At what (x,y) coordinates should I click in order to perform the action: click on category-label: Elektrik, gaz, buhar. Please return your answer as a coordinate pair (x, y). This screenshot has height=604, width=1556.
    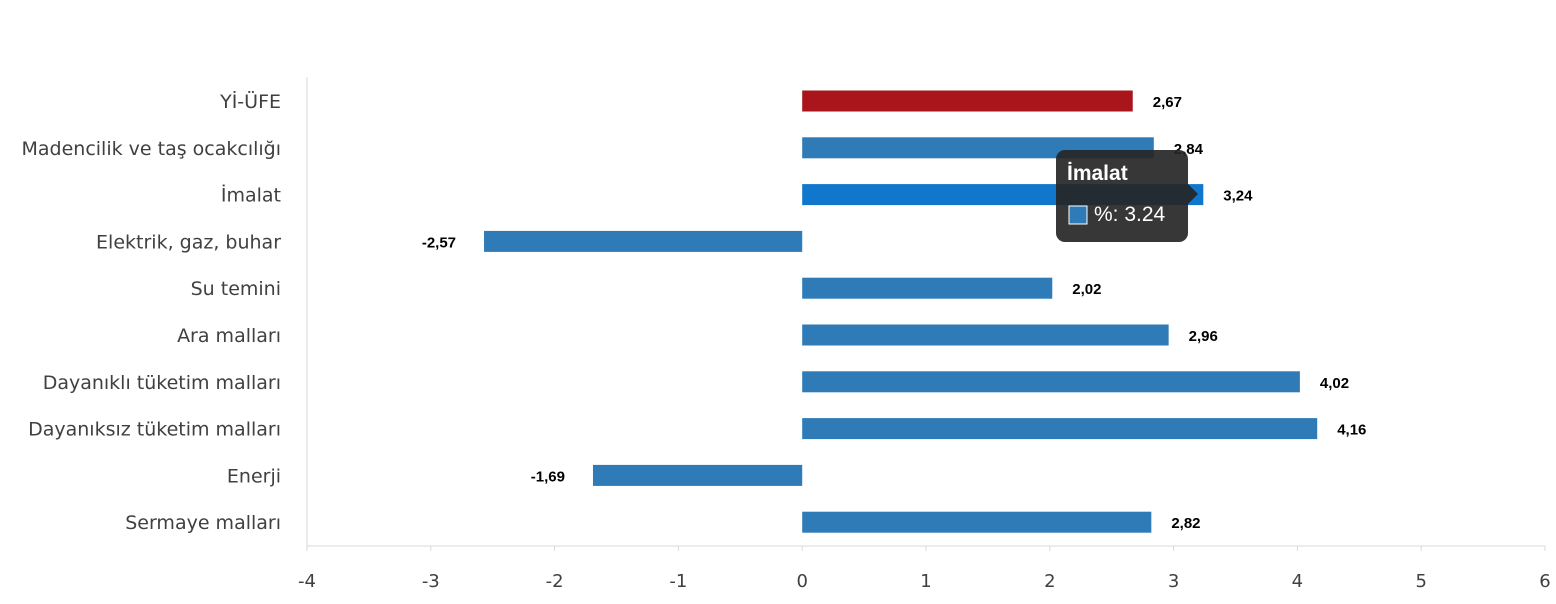
    Looking at the image, I should click on (188, 242).